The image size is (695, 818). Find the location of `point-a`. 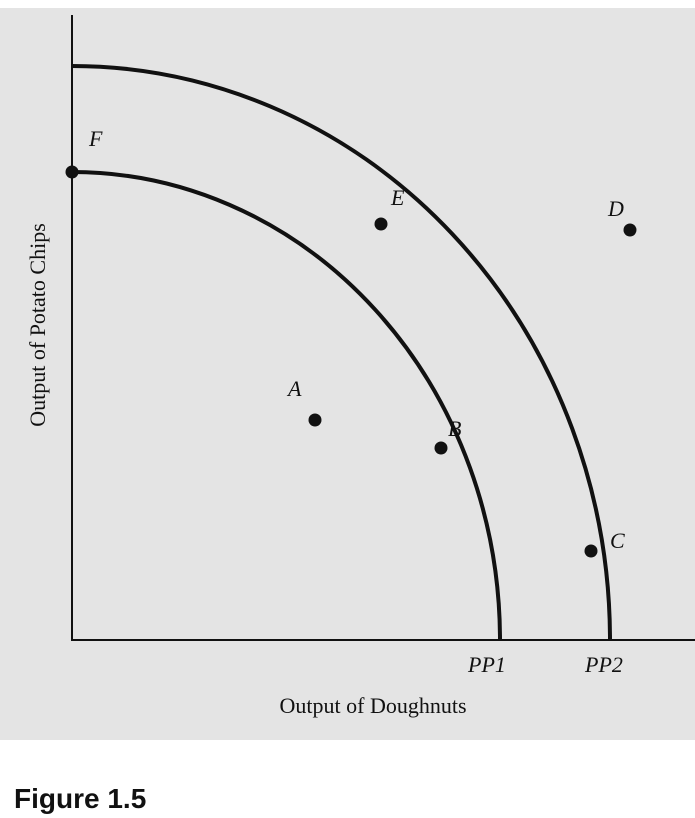

point-a is located at coordinates (315, 420).